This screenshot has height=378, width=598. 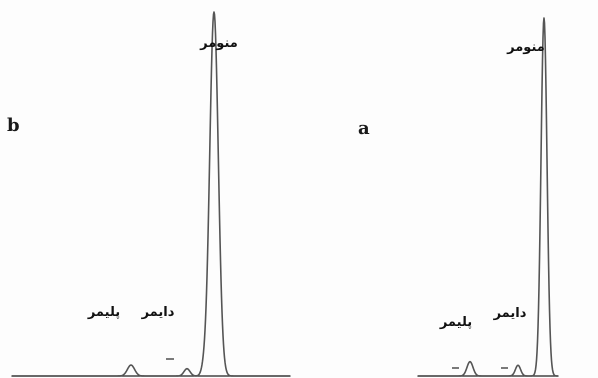 I want to click on panel-b-monomer-label: منومر, so click(x=218, y=43).